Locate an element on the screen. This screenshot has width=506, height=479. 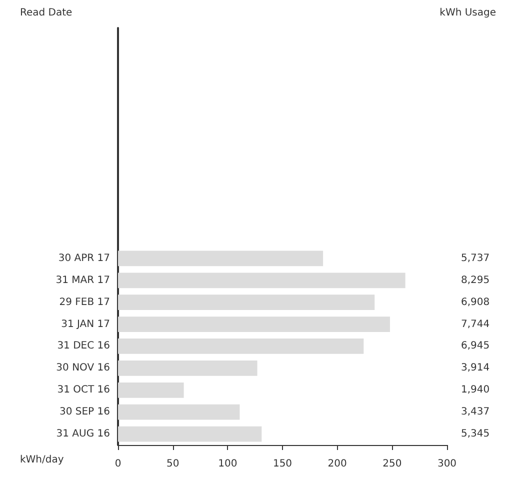
y-axis-title: Read Date is located at coordinates (46, 13).